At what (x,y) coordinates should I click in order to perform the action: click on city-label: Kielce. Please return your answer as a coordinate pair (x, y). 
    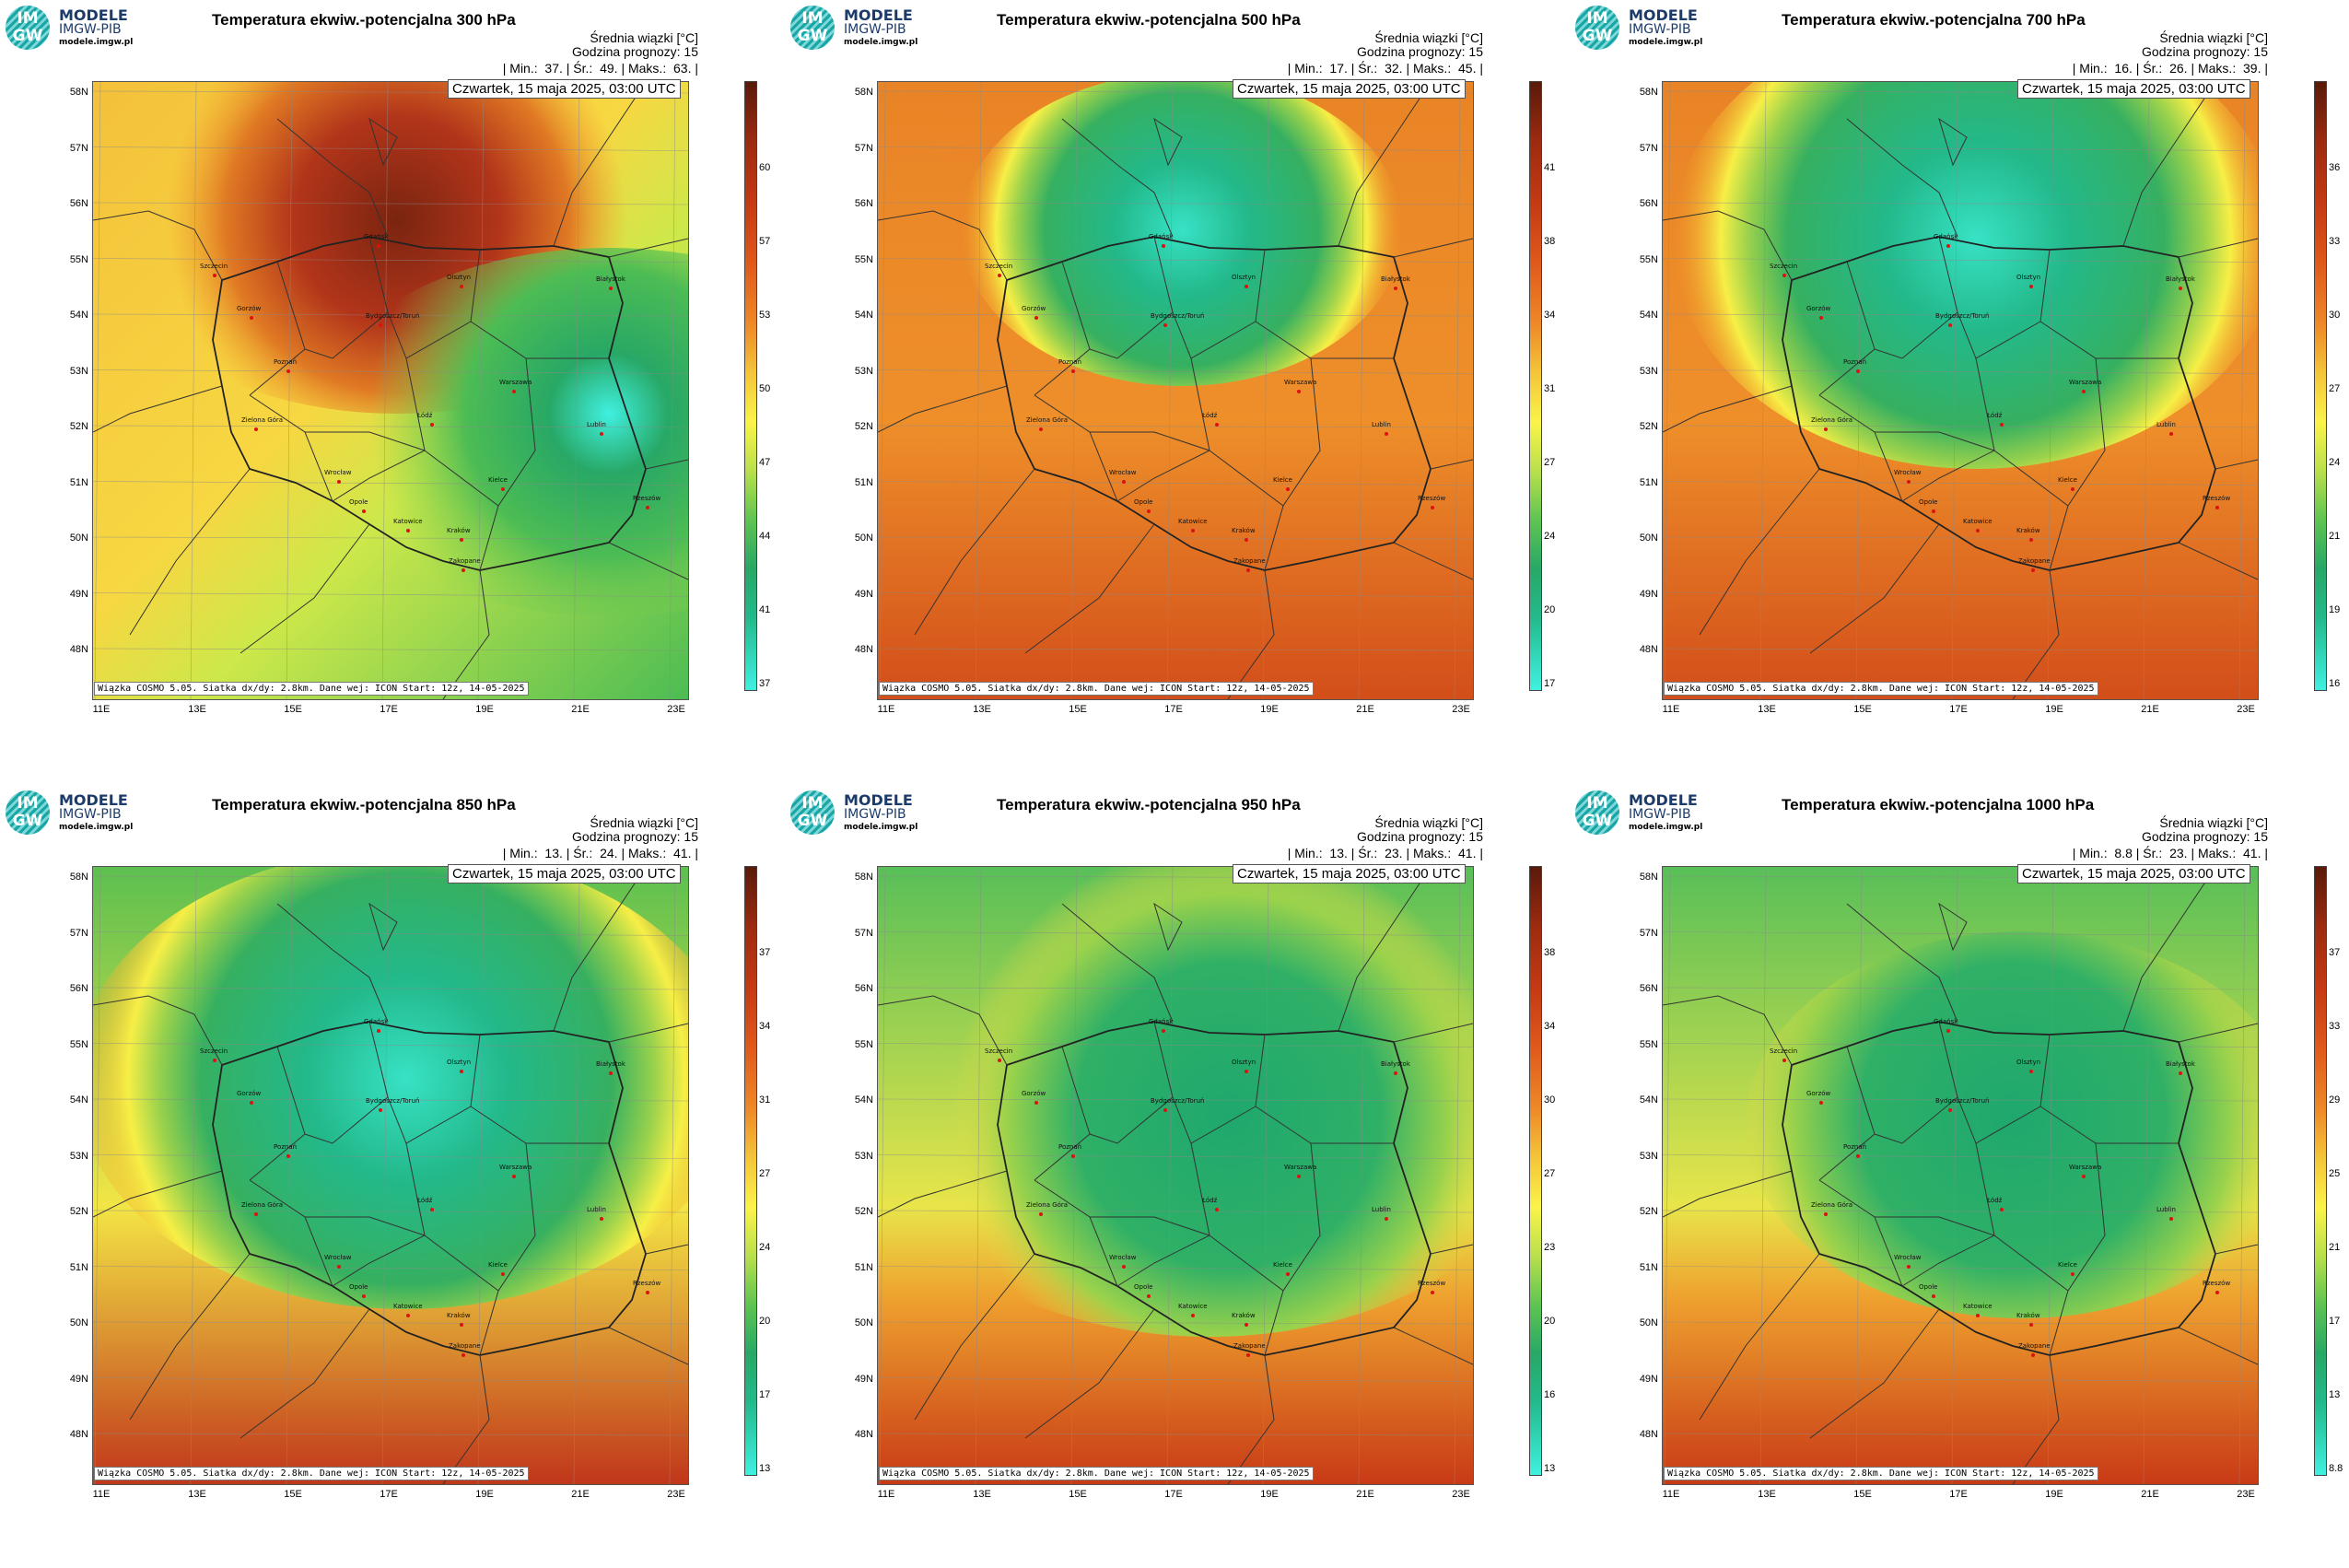
    Looking at the image, I should click on (1282, 1265).